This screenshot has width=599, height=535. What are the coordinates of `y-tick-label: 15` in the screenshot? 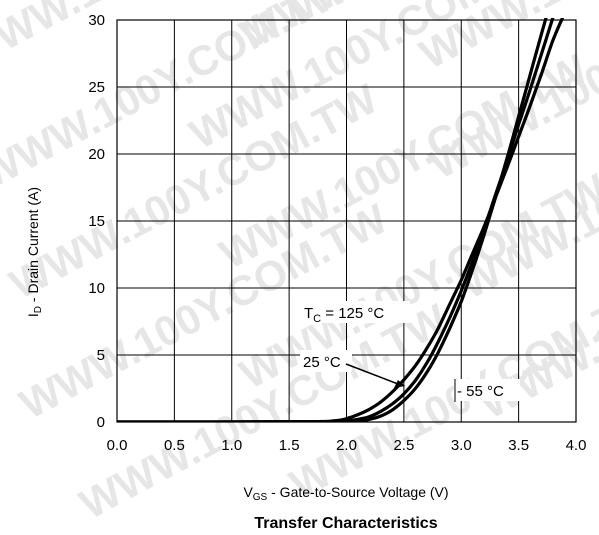 It's located at (96, 221).